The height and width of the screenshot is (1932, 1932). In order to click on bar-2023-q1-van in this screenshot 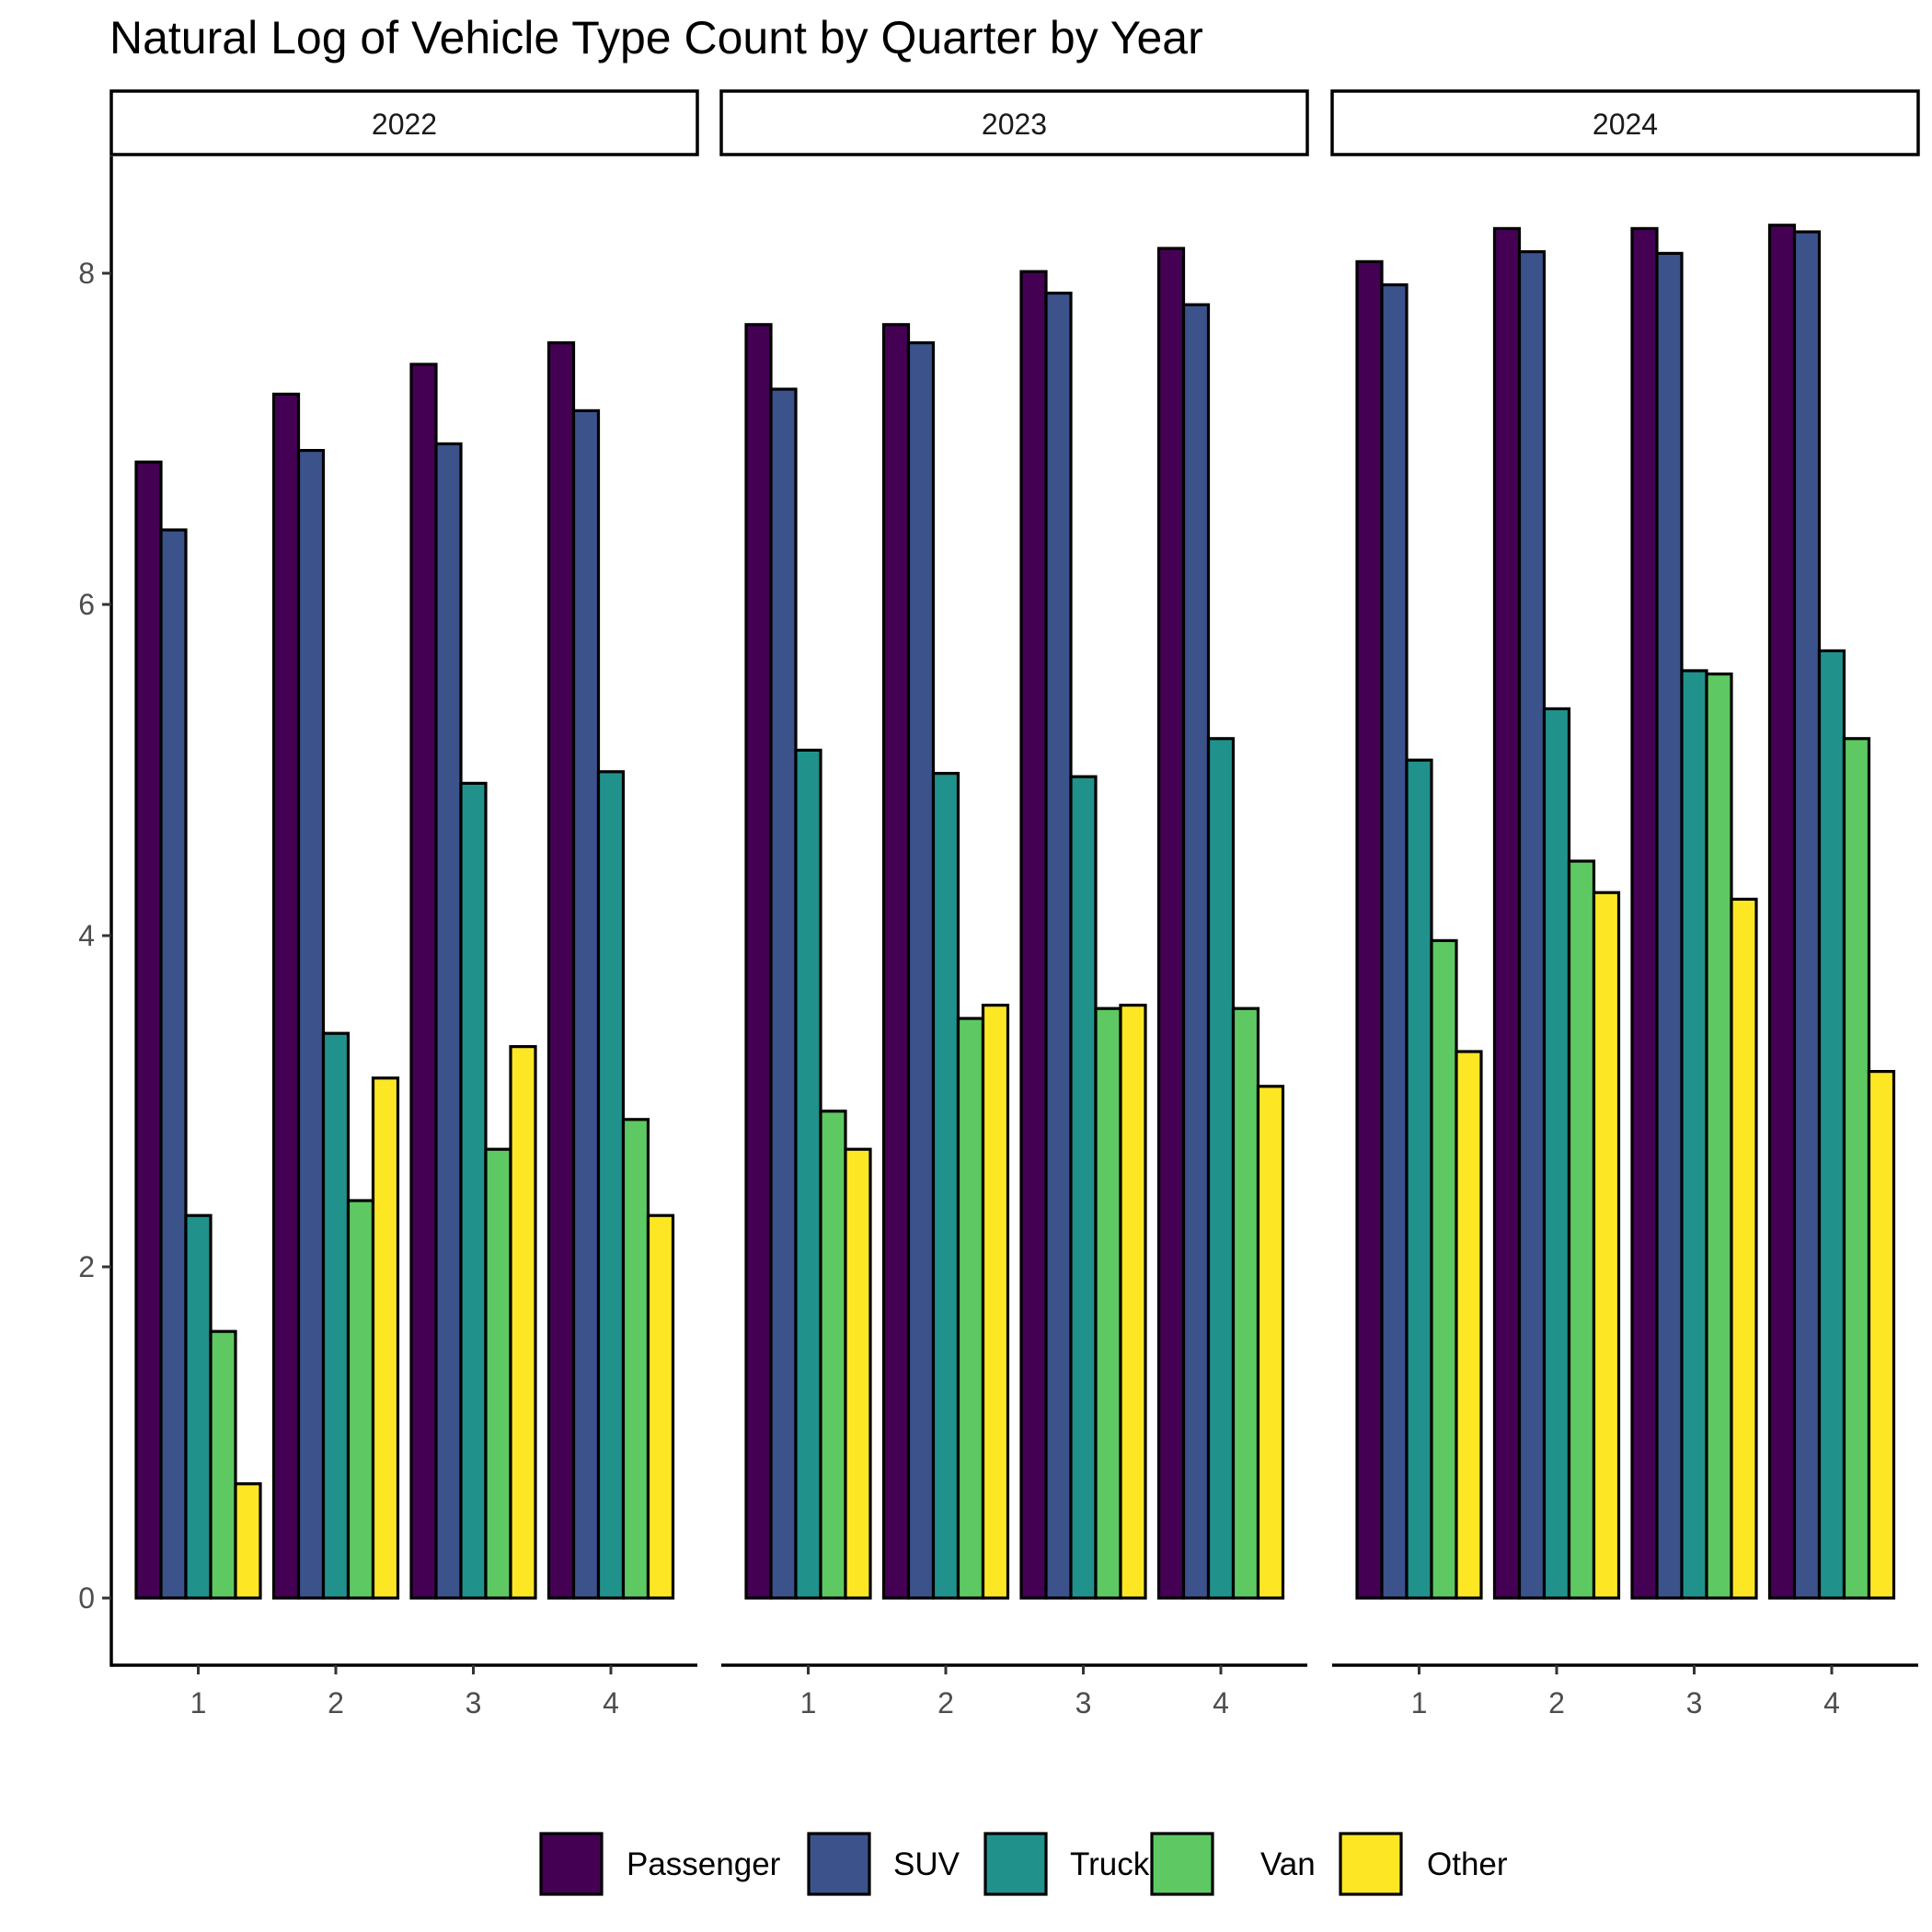, I will do `click(833, 1355)`.